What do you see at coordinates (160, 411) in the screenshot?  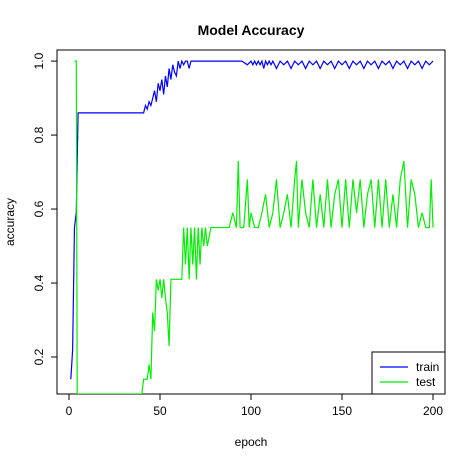 I see `x-tick-label-1: 50` at bounding box center [160, 411].